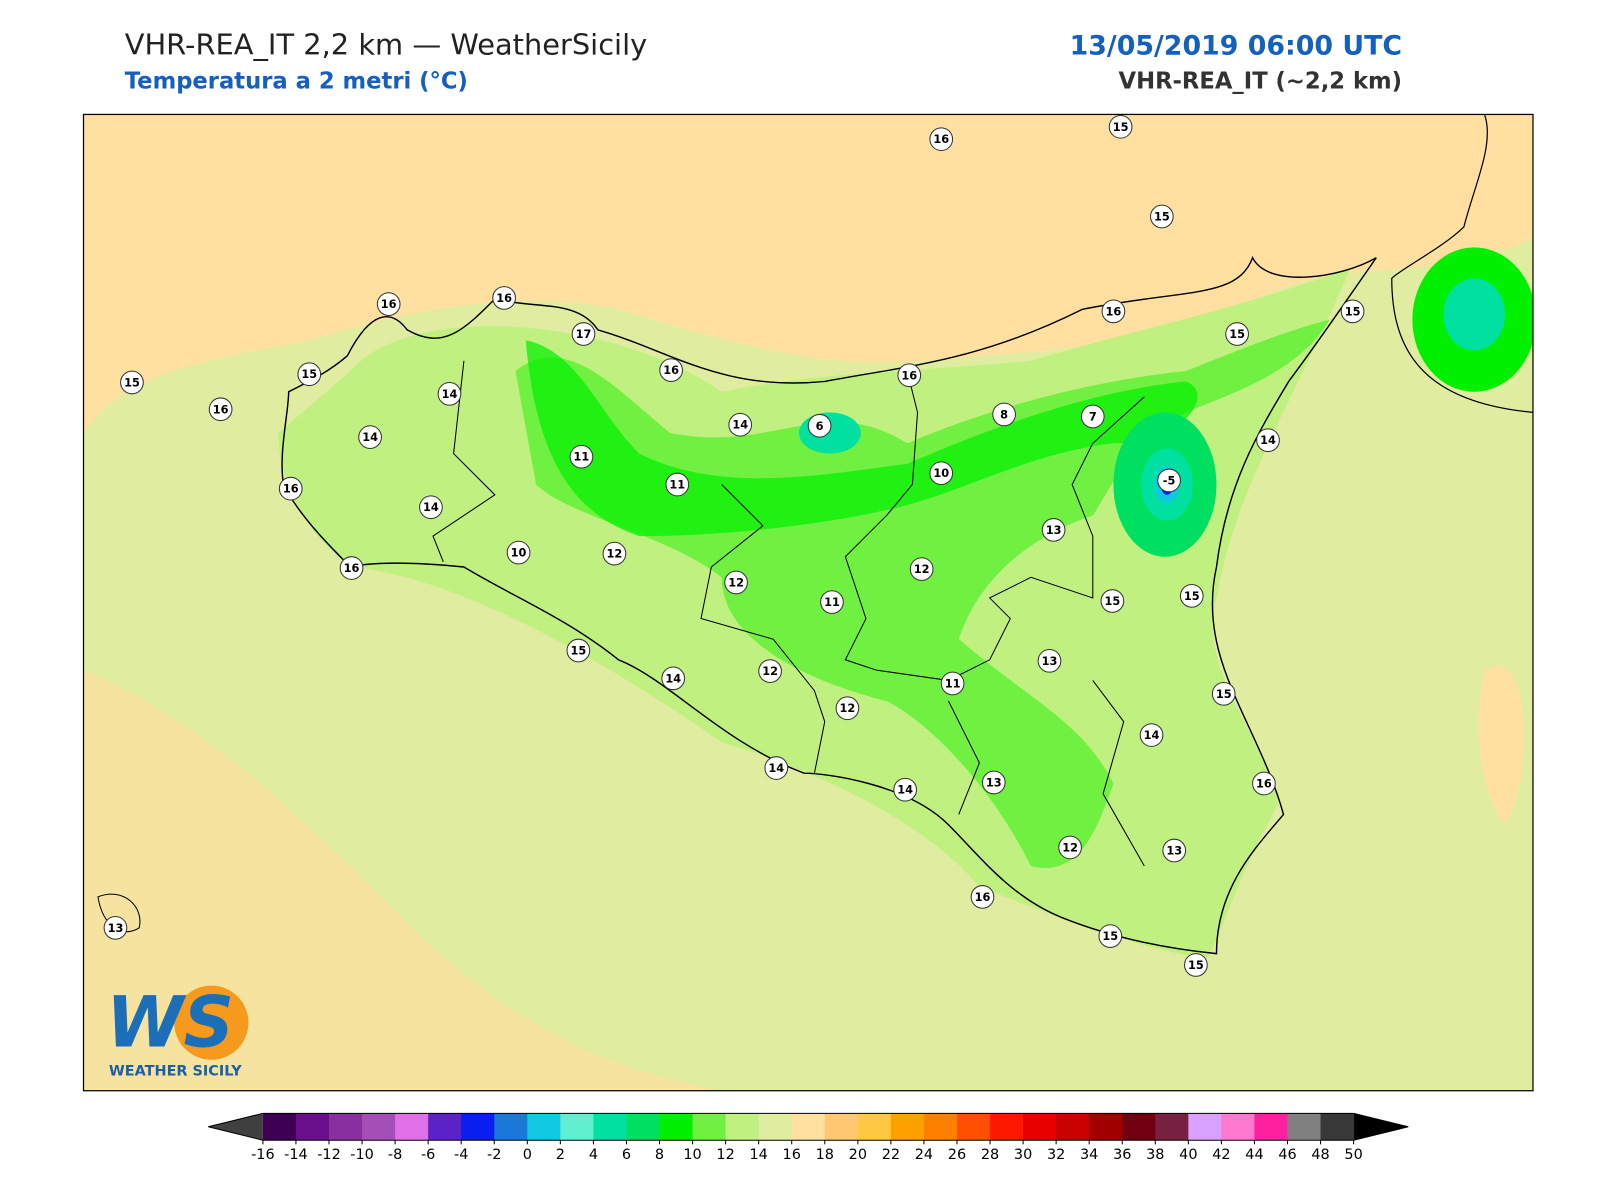  I want to click on station: 12, so click(736, 582).